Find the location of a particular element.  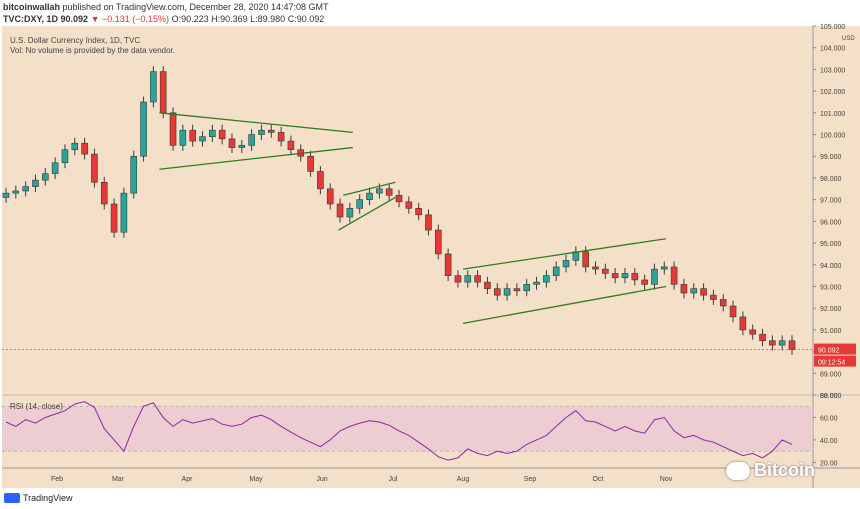

price-tick-label: 105.000 is located at coordinates (832, 27).